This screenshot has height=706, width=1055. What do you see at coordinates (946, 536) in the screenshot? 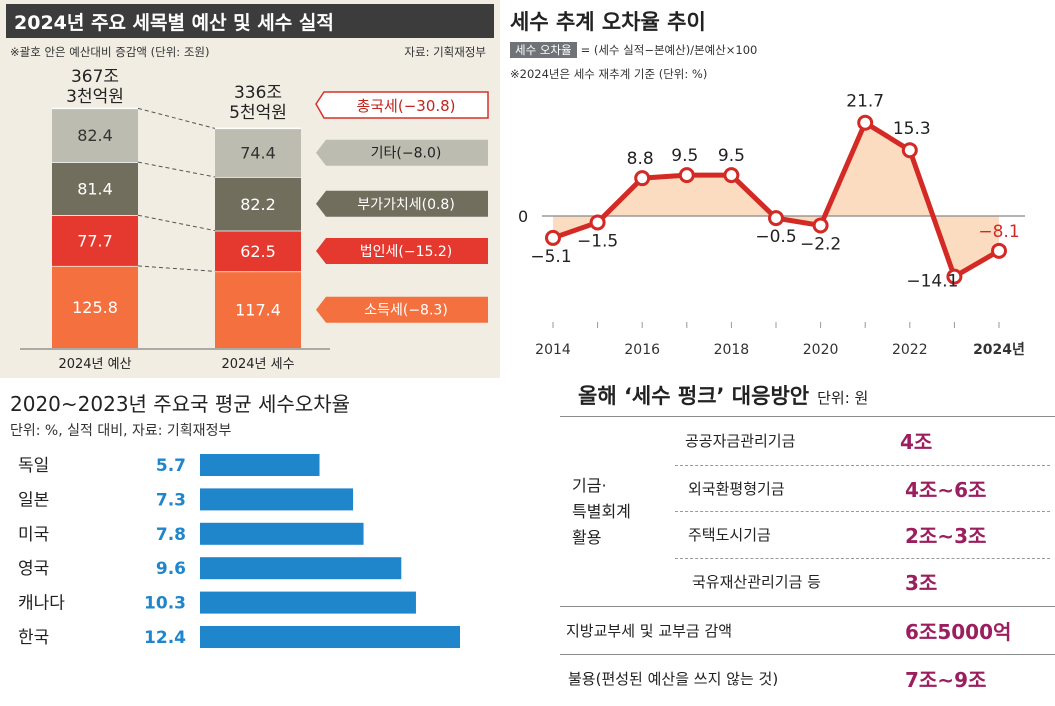
I see `row-value-housing-fund: 2조∼3조` at bounding box center [946, 536].